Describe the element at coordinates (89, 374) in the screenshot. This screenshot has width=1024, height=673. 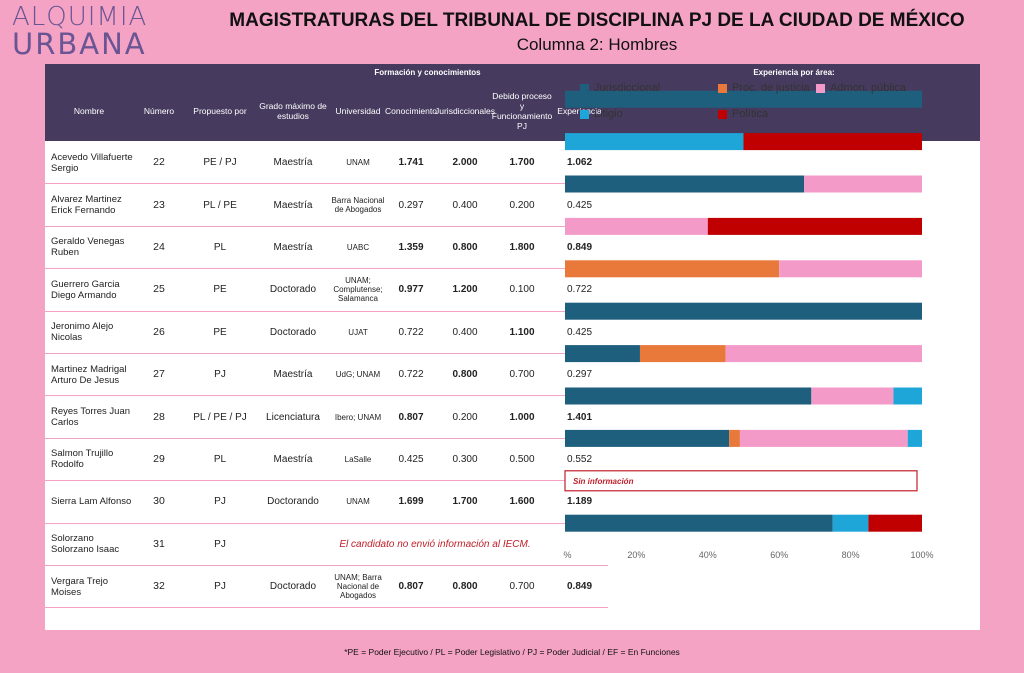
I see `cell-nombre: Martinez Madrigal Arturo De Jesus` at that location.